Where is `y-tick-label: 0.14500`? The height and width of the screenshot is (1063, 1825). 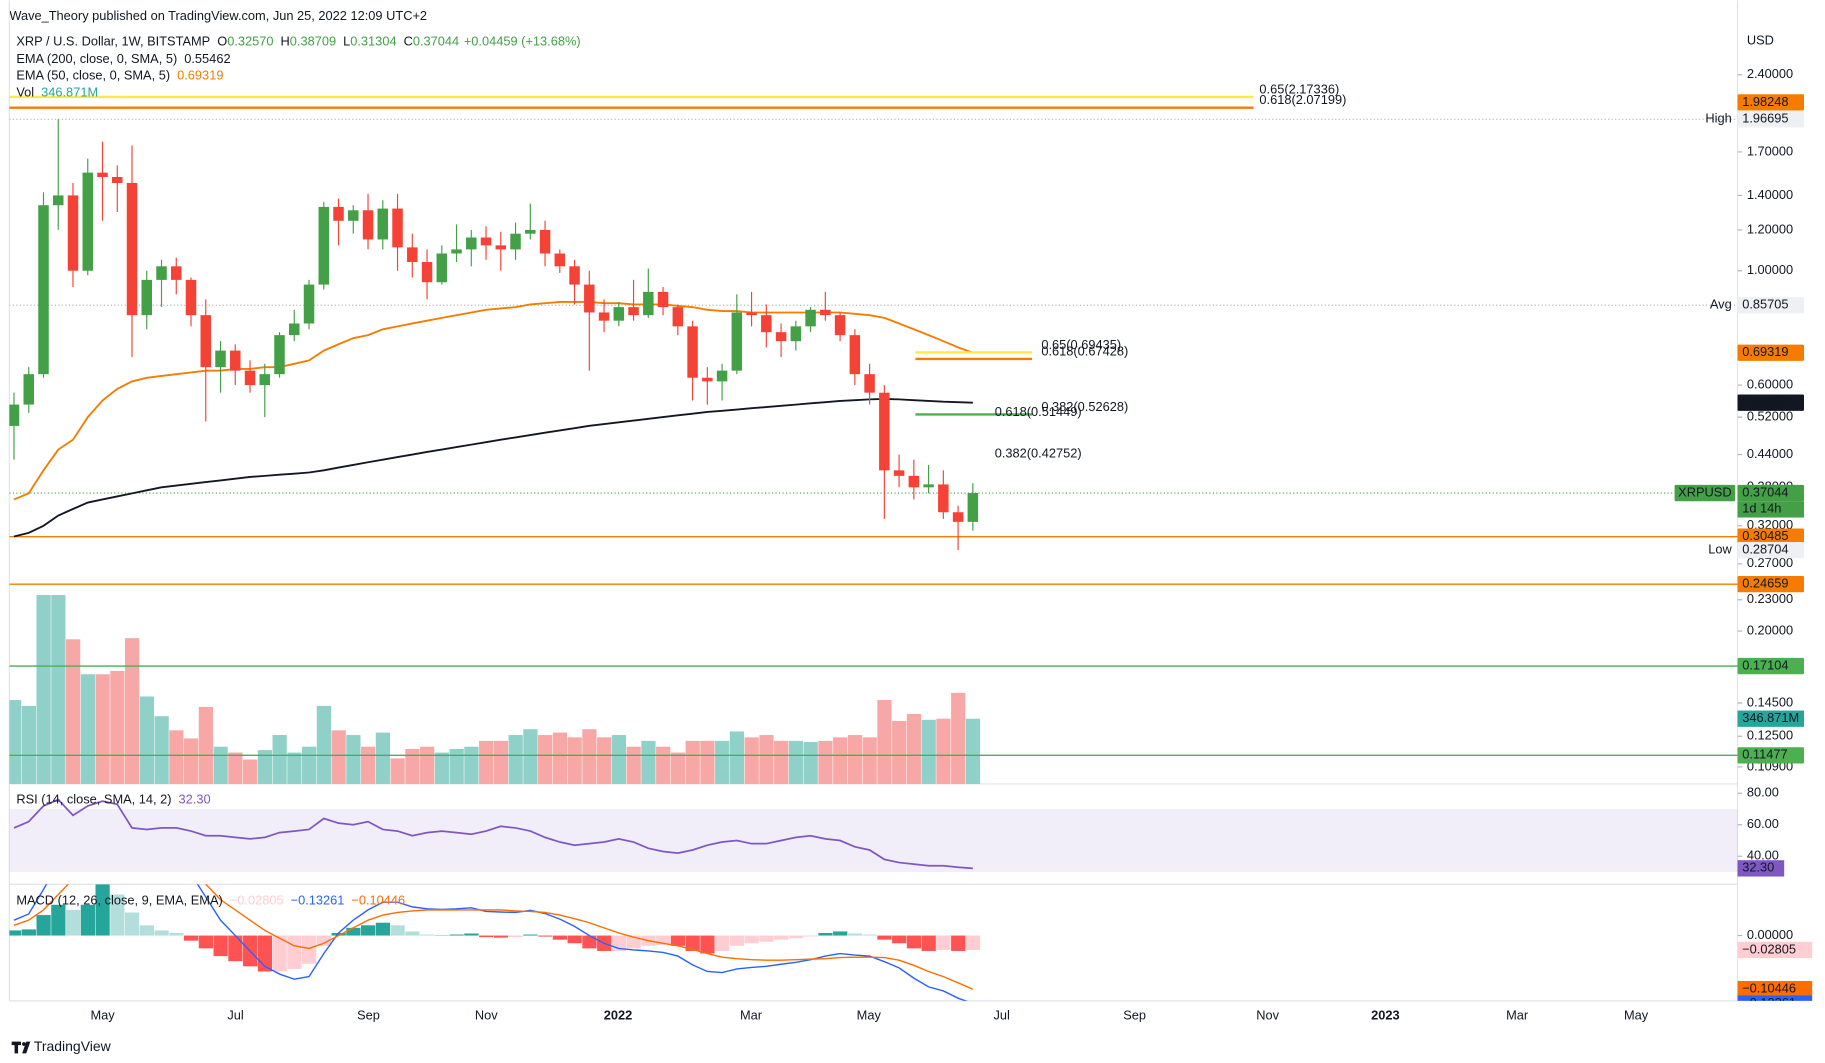
y-tick-label: 0.14500 is located at coordinates (1770, 701).